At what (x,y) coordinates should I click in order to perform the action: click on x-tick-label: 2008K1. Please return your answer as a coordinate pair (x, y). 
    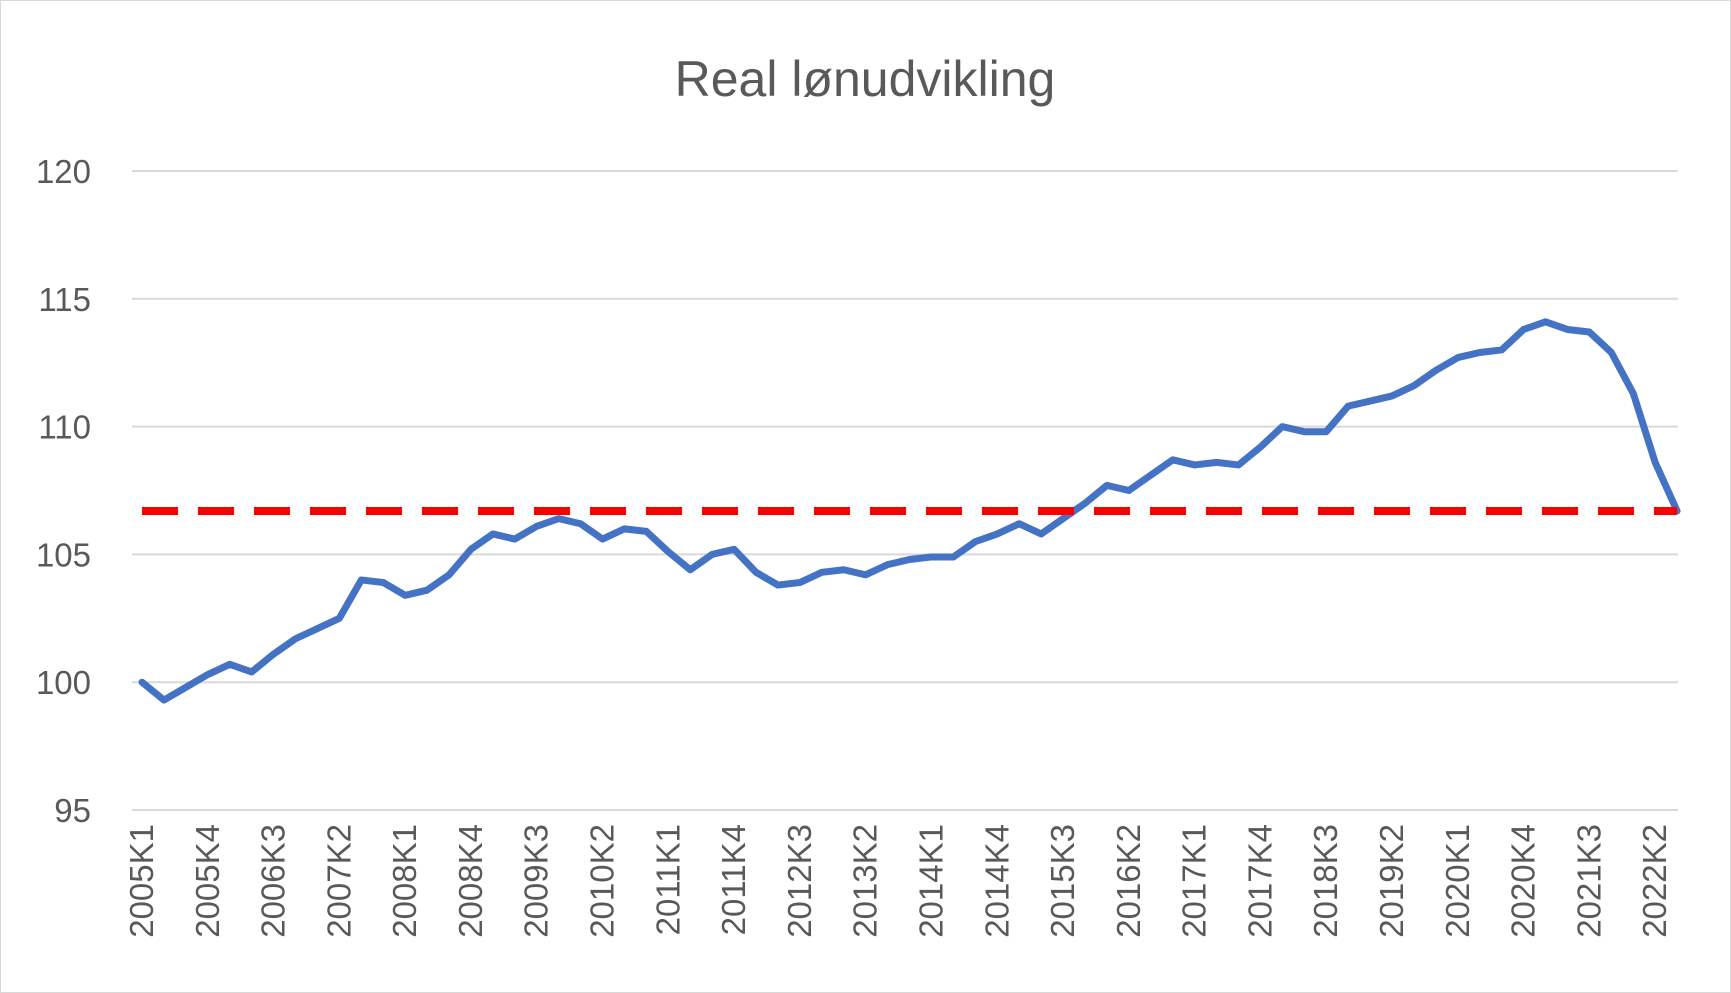
    Looking at the image, I should click on (404, 881).